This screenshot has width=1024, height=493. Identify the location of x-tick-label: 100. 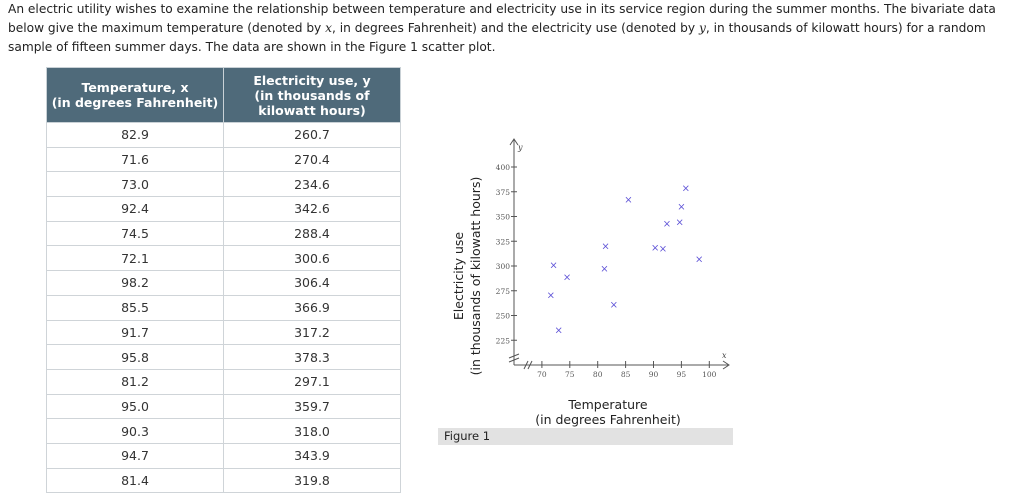
(709, 374).